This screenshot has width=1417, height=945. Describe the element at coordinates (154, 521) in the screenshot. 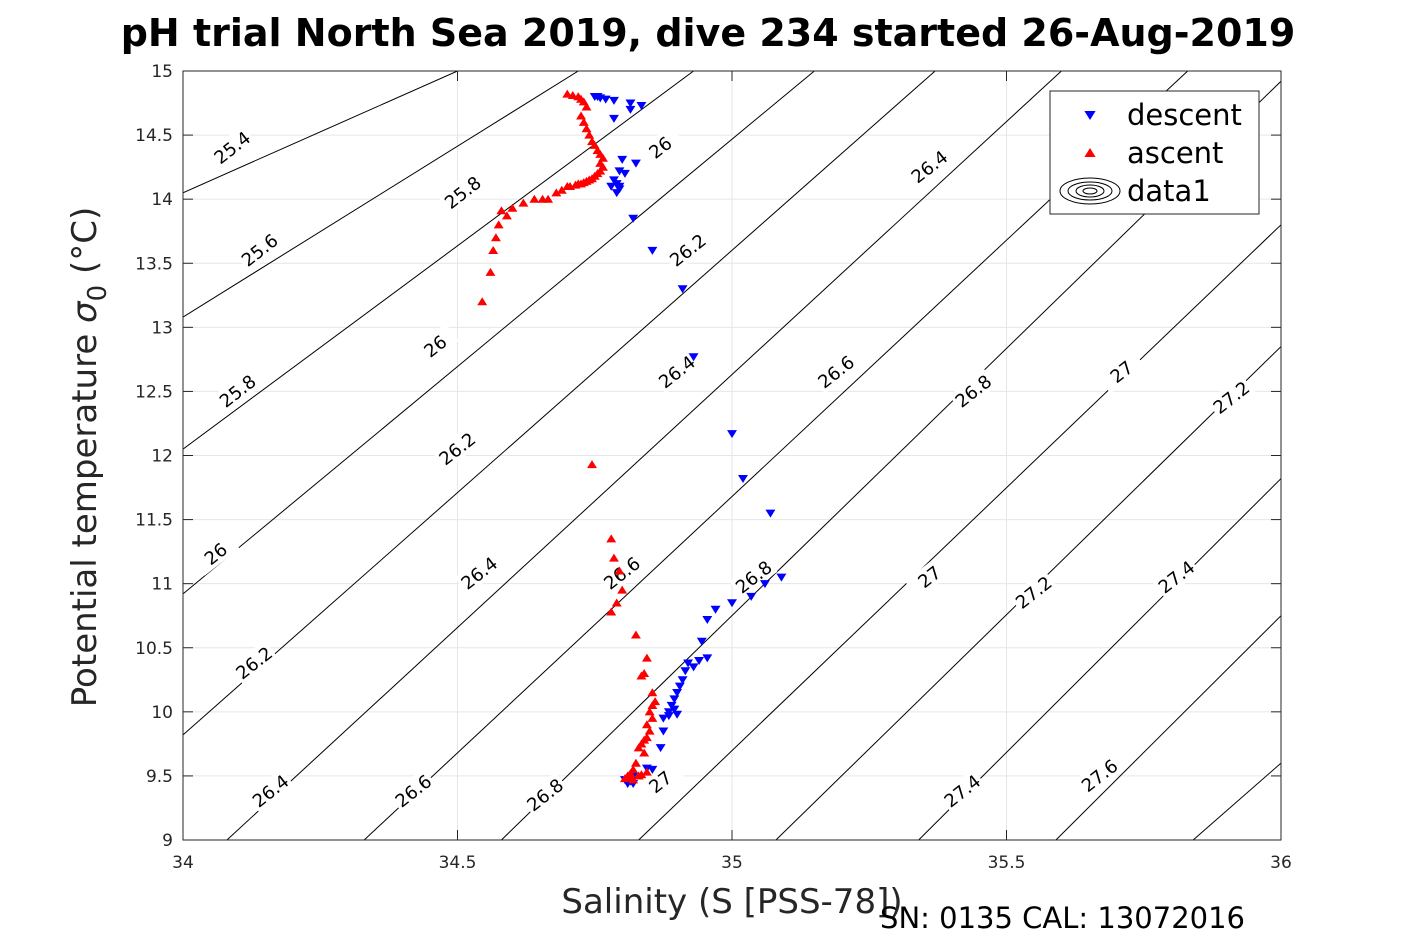

I see `y-tick-label: 11.5` at that location.